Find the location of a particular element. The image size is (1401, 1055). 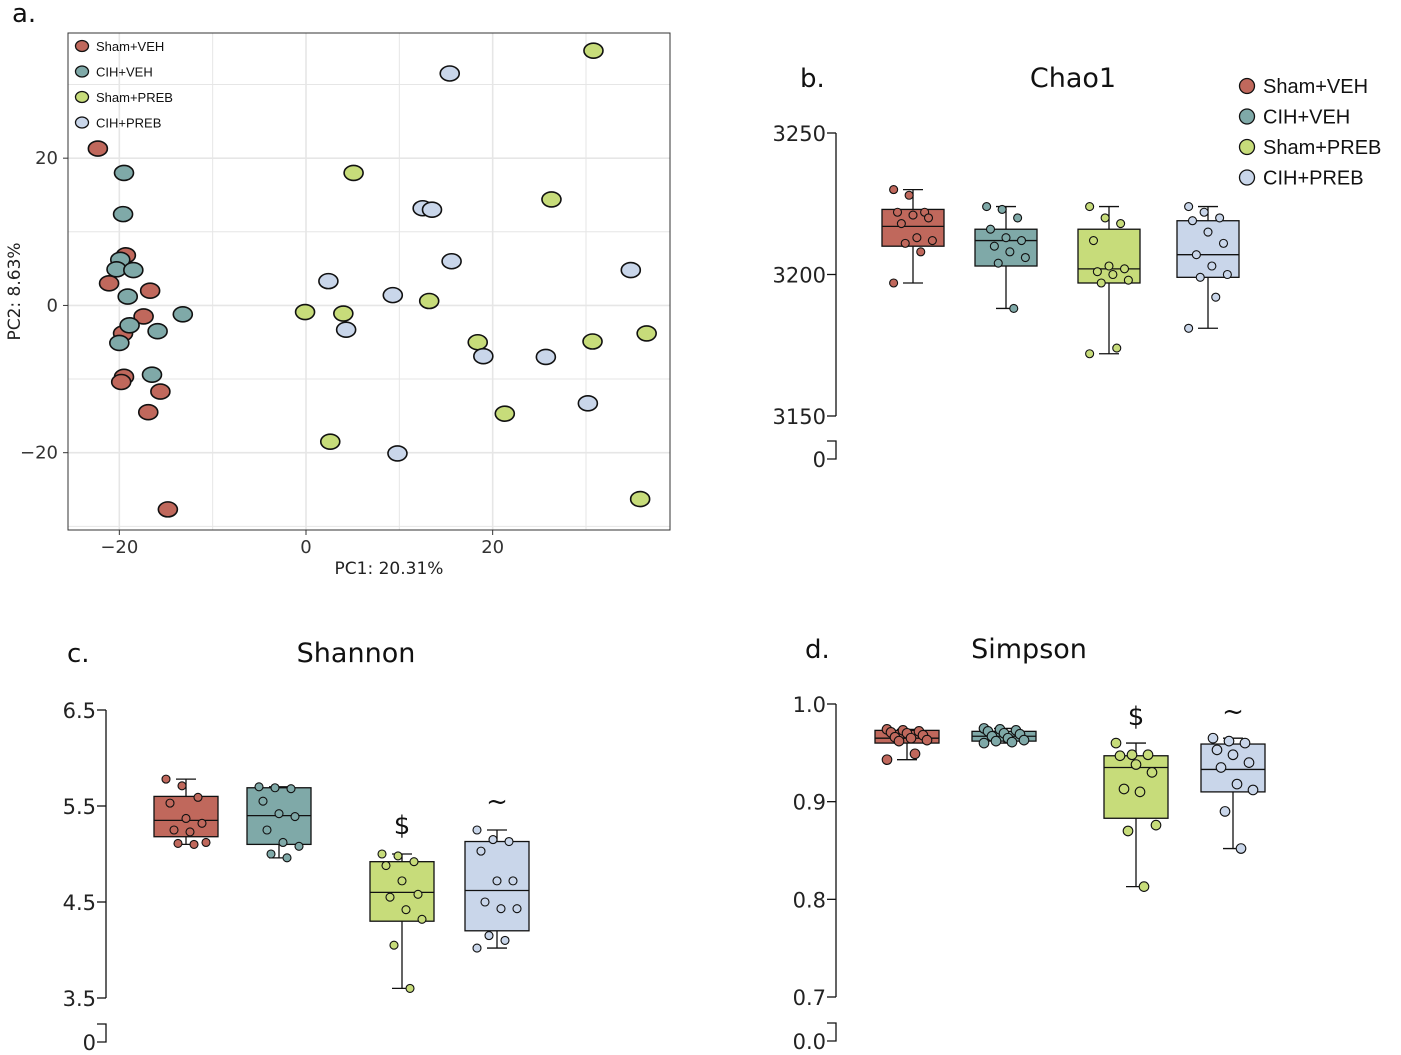

simpson-annotation-cih-preb: ~ is located at coordinates (1233, 712).